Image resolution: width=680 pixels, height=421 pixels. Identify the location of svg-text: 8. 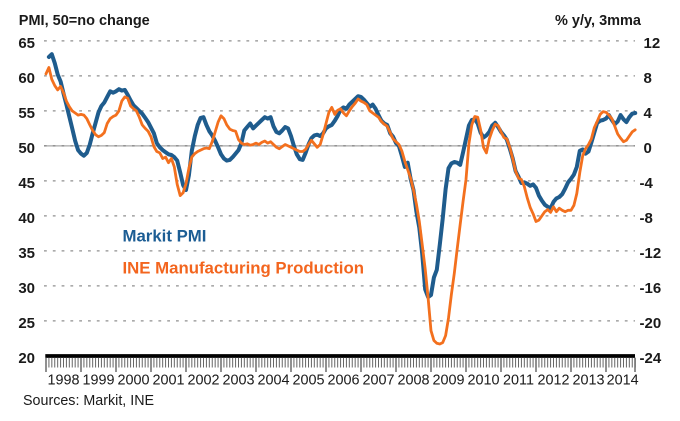
(648, 78).